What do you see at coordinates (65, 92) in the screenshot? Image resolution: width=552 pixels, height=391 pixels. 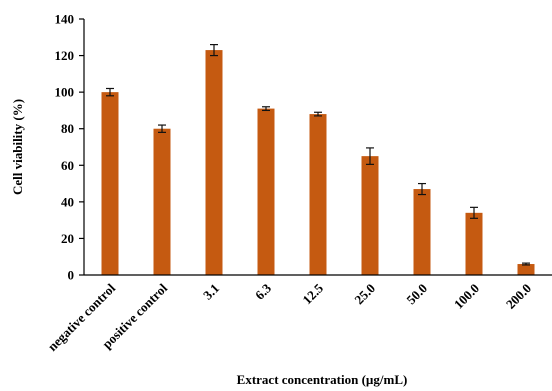 I see `y-tick-label: 100` at bounding box center [65, 92].